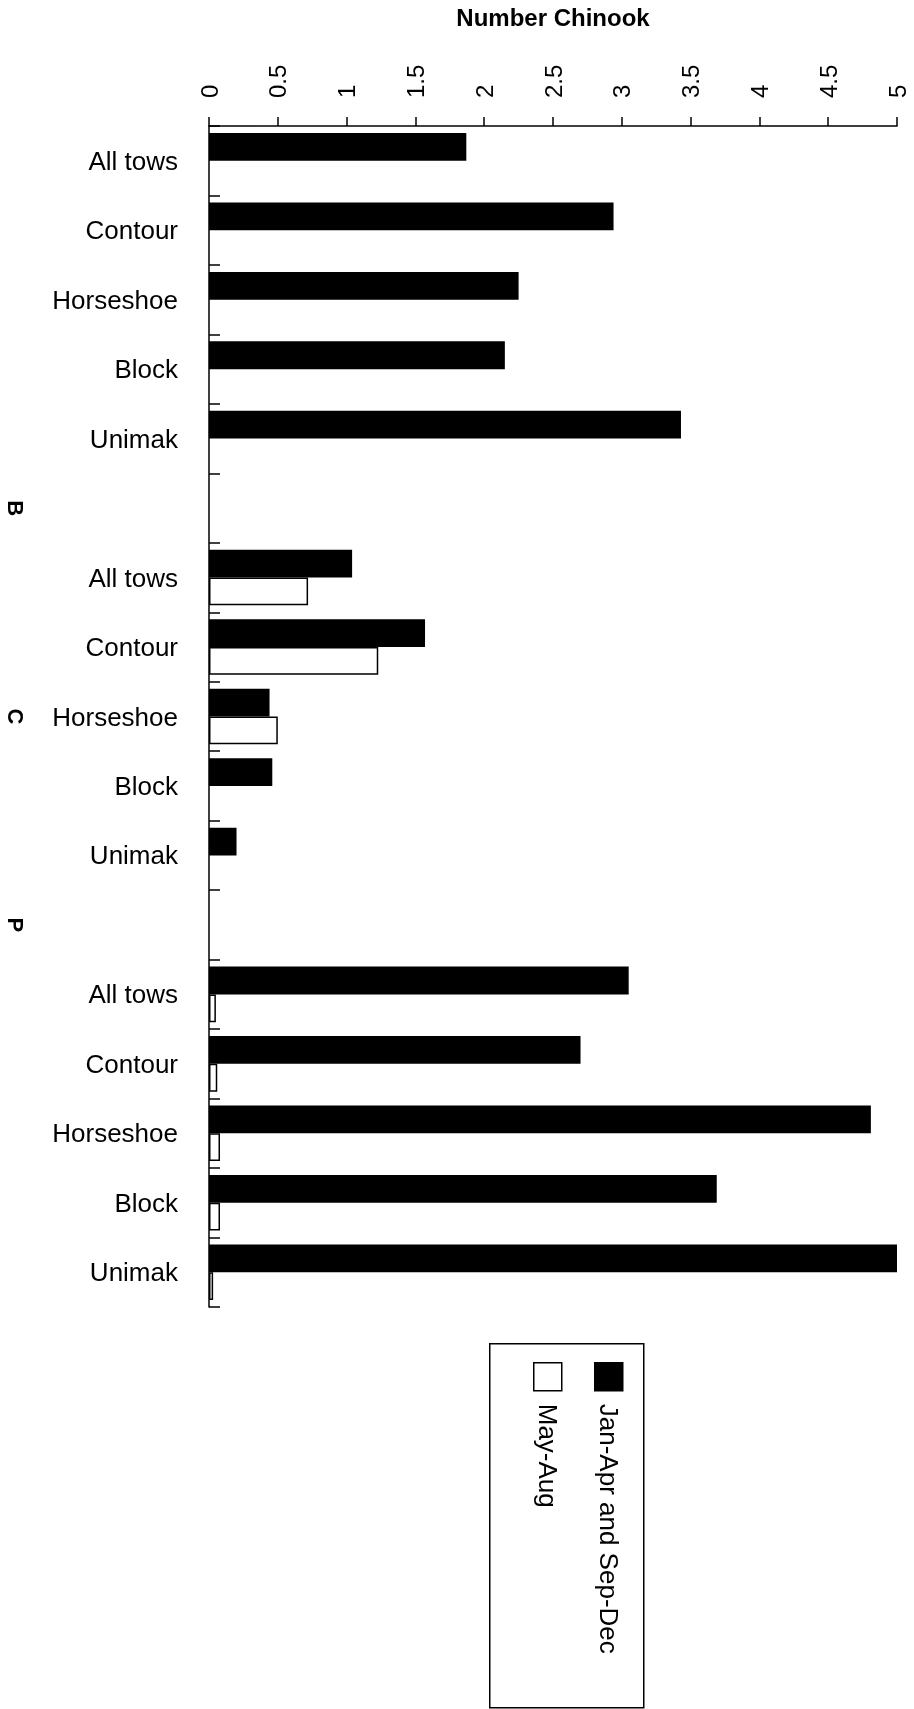 The image size is (914, 1709). Describe the element at coordinates (691, 81) in the screenshot. I see `x-tick-label: 3.5` at that location.